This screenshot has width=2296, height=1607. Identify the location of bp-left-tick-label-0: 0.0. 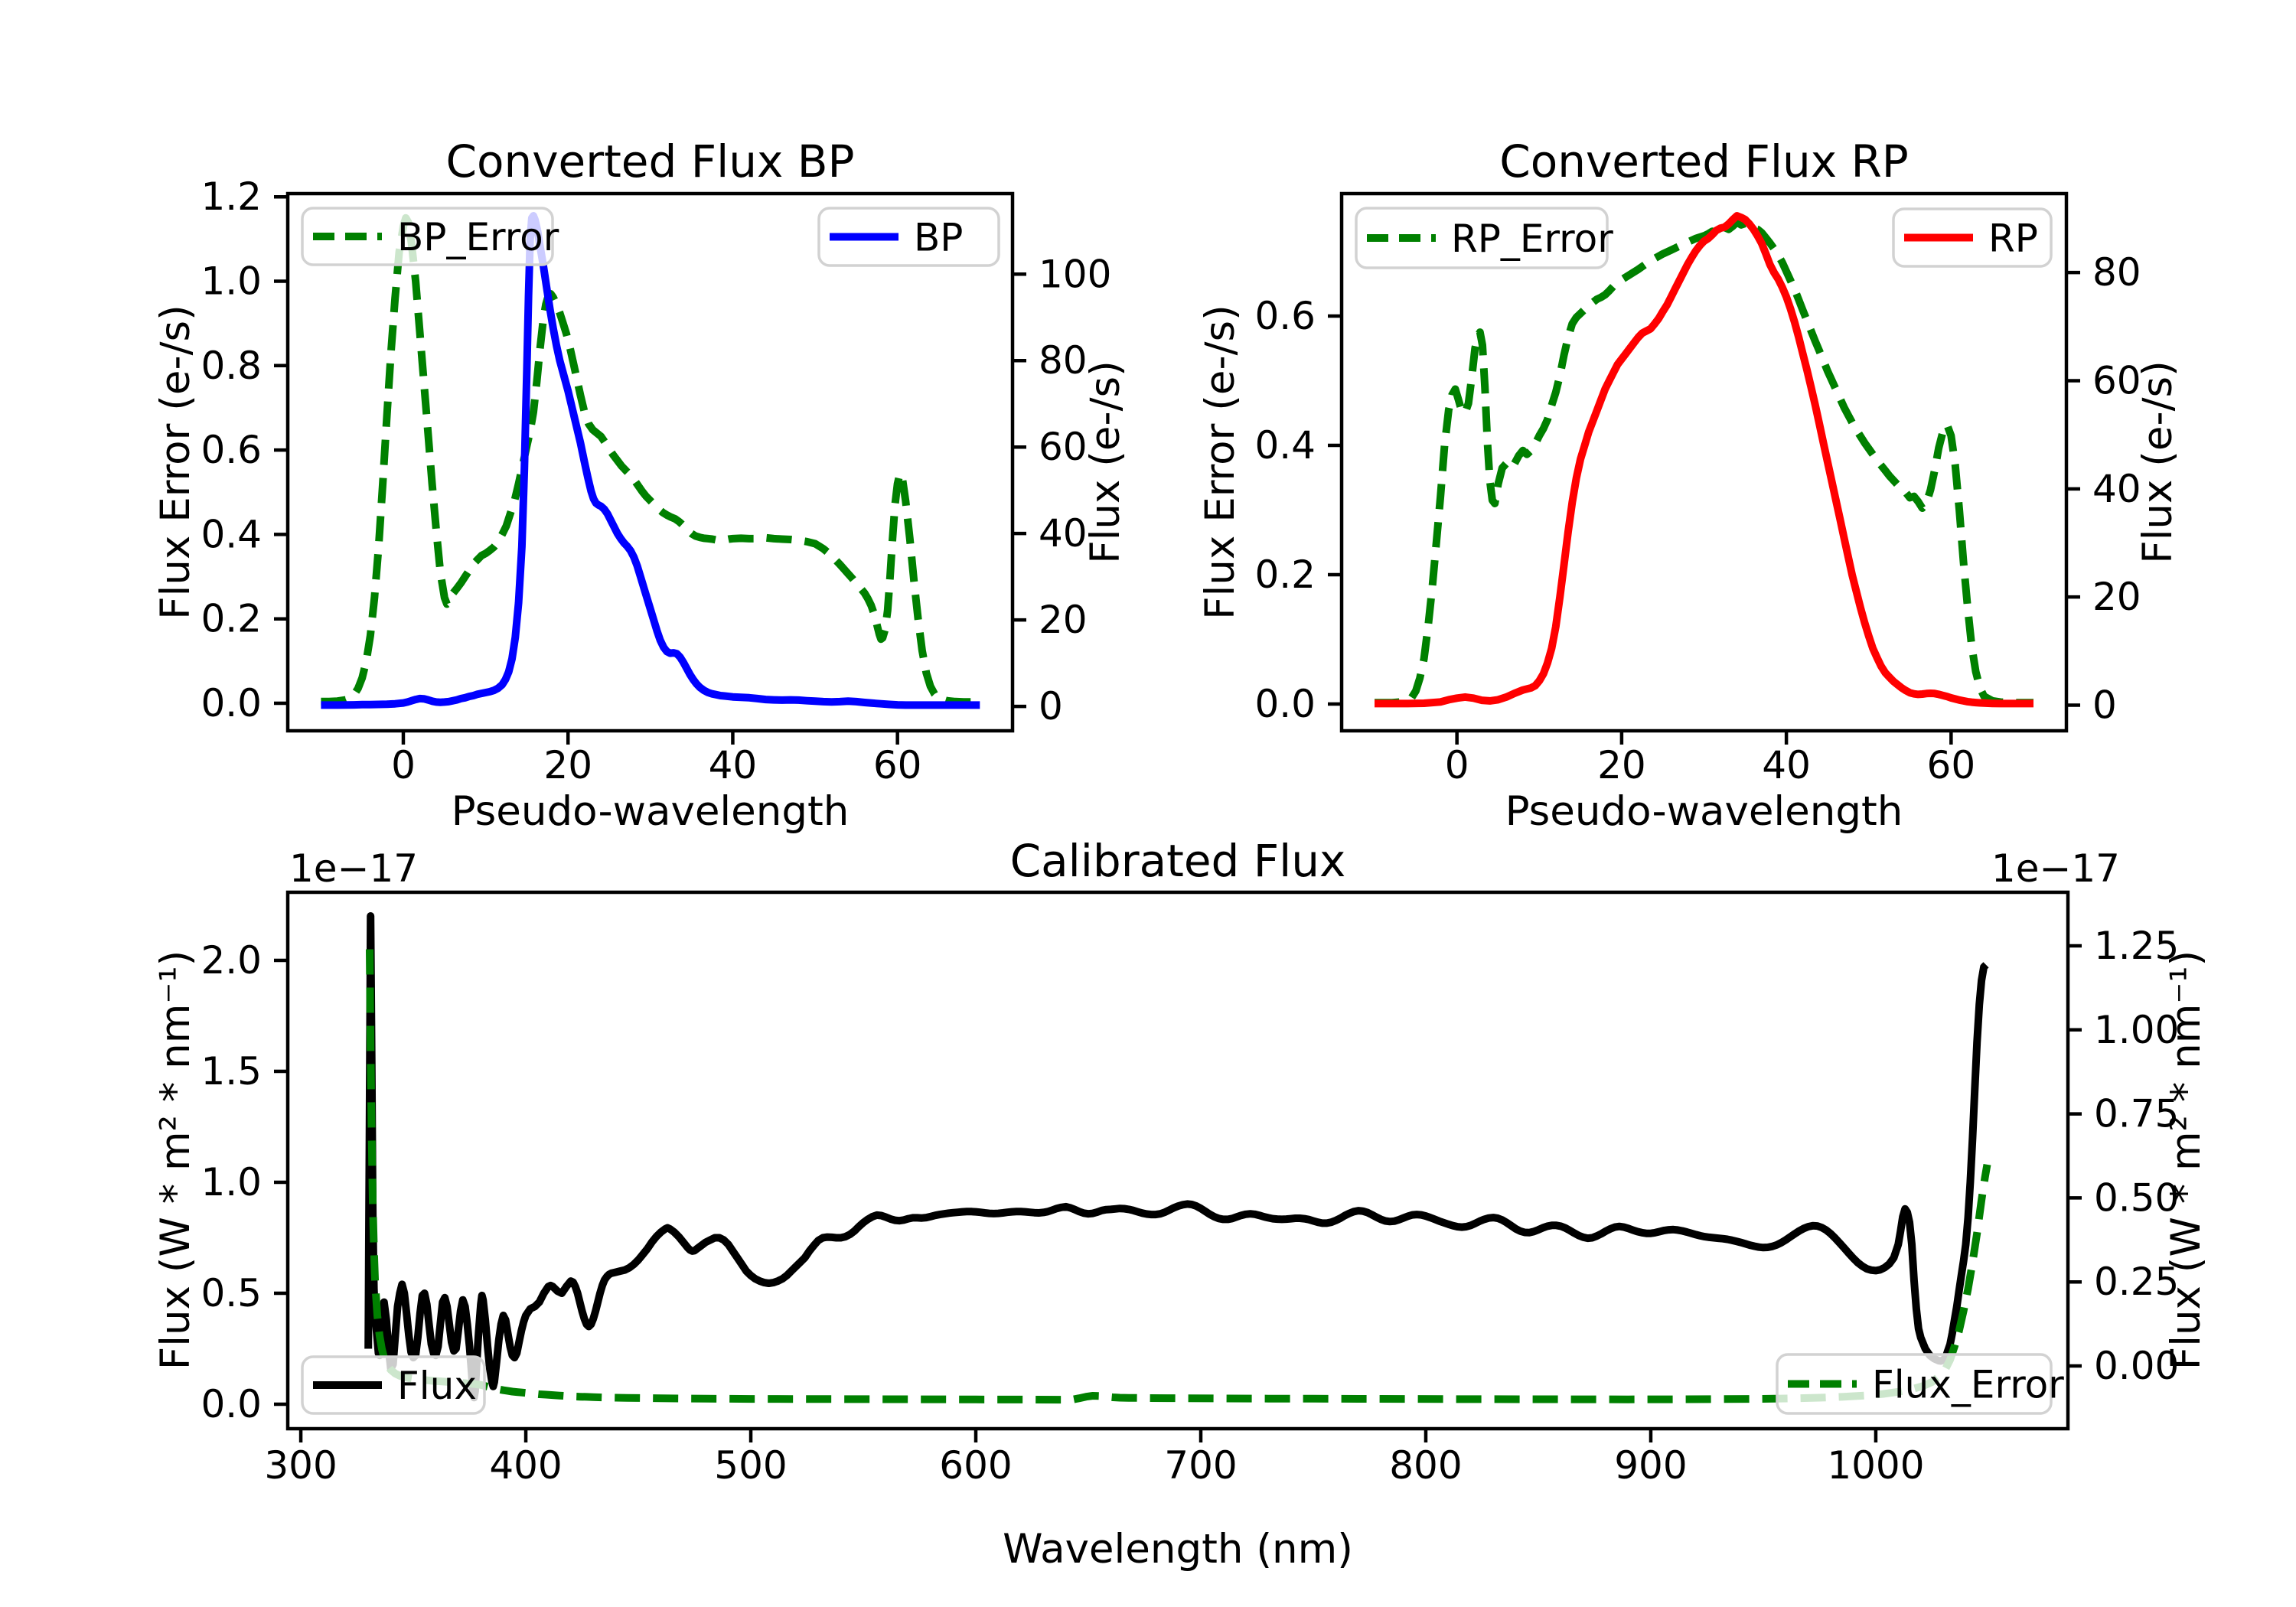
(231, 703).